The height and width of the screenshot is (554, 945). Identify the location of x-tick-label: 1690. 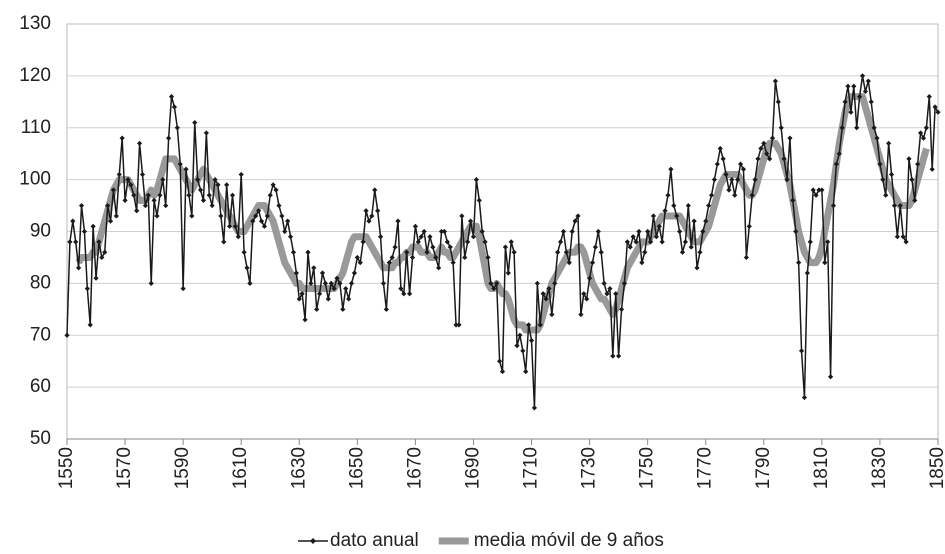
(472, 468).